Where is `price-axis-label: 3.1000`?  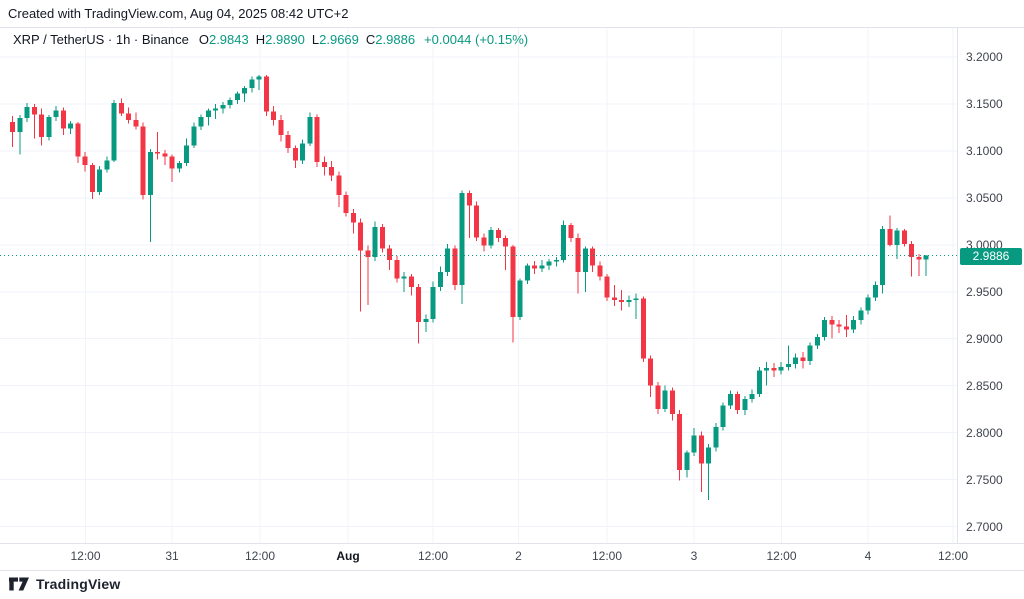
price-axis-label: 3.1000 is located at coordinates (984, 150).